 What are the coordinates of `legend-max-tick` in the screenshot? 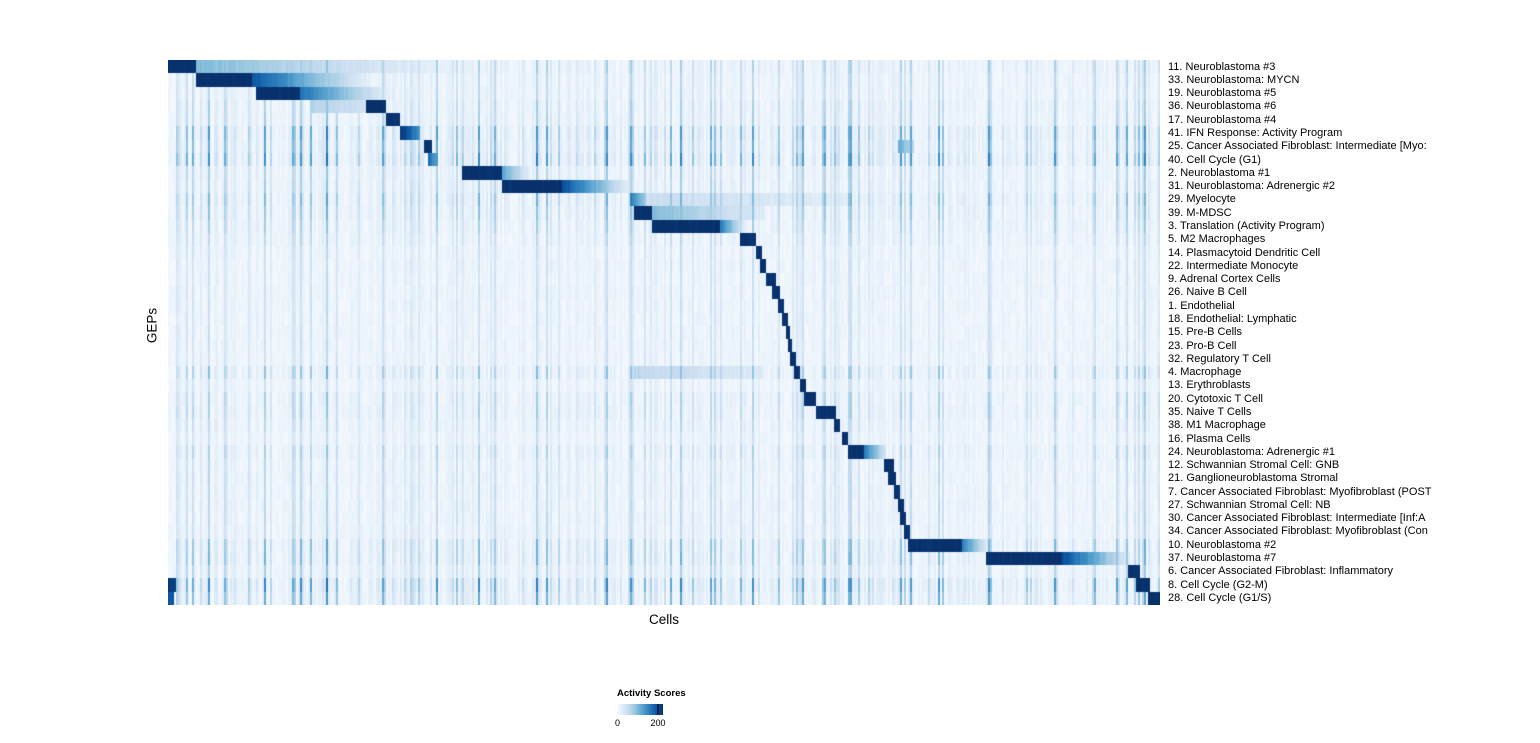 It's located at (658, 709).